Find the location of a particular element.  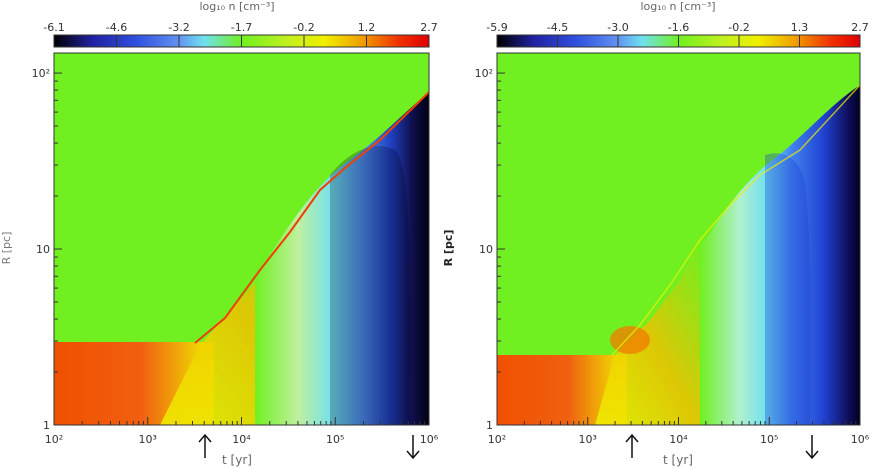

colorbar-tick-label: -3.0 is located at coordinates (617, 27).